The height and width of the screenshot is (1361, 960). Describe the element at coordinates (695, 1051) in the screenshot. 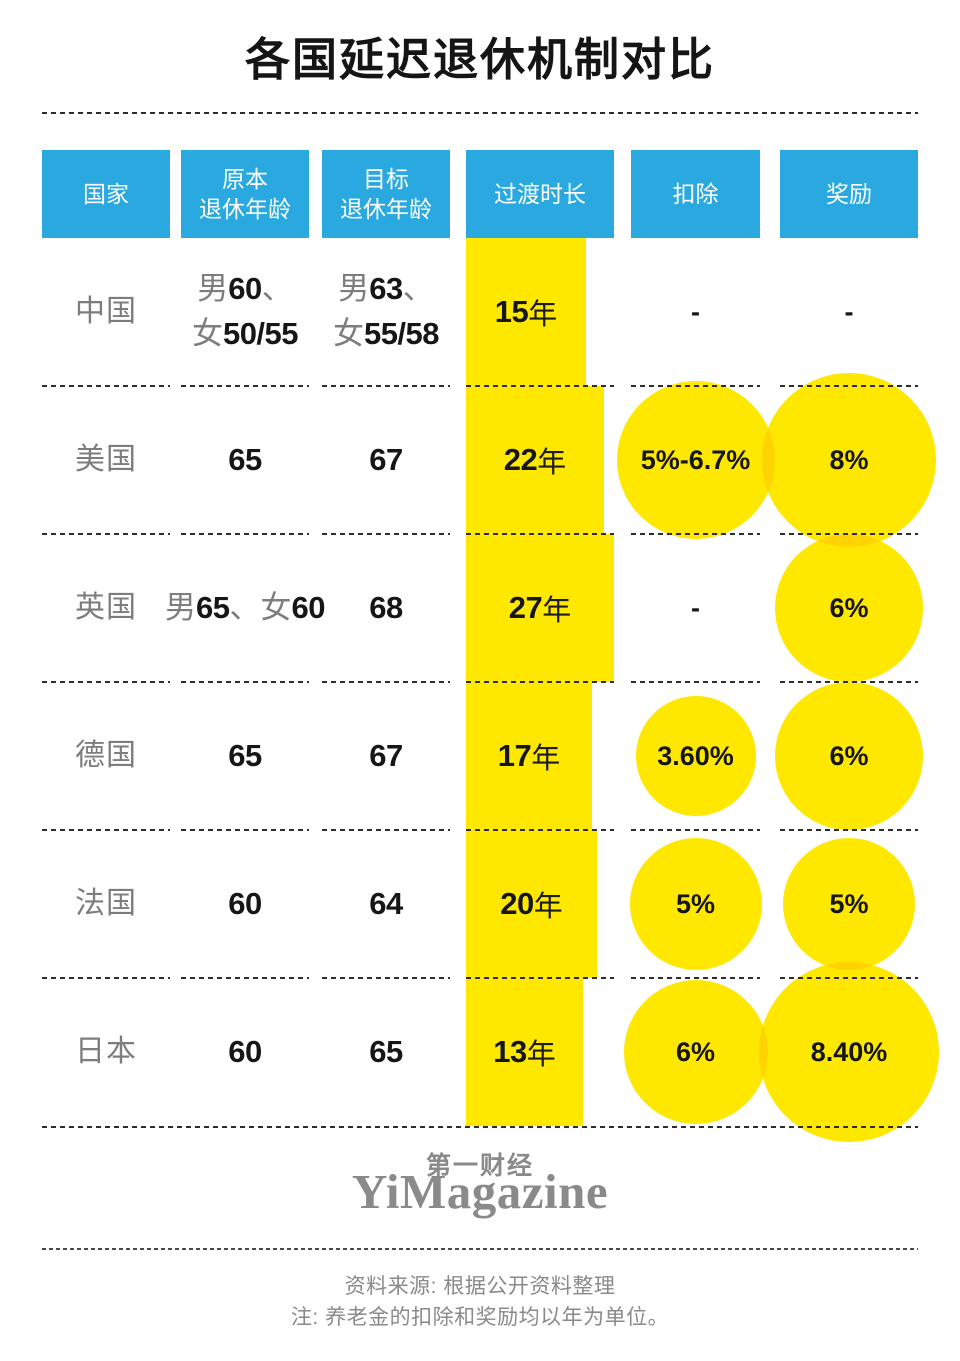

I see `cell-deduction: 6%` at that location.